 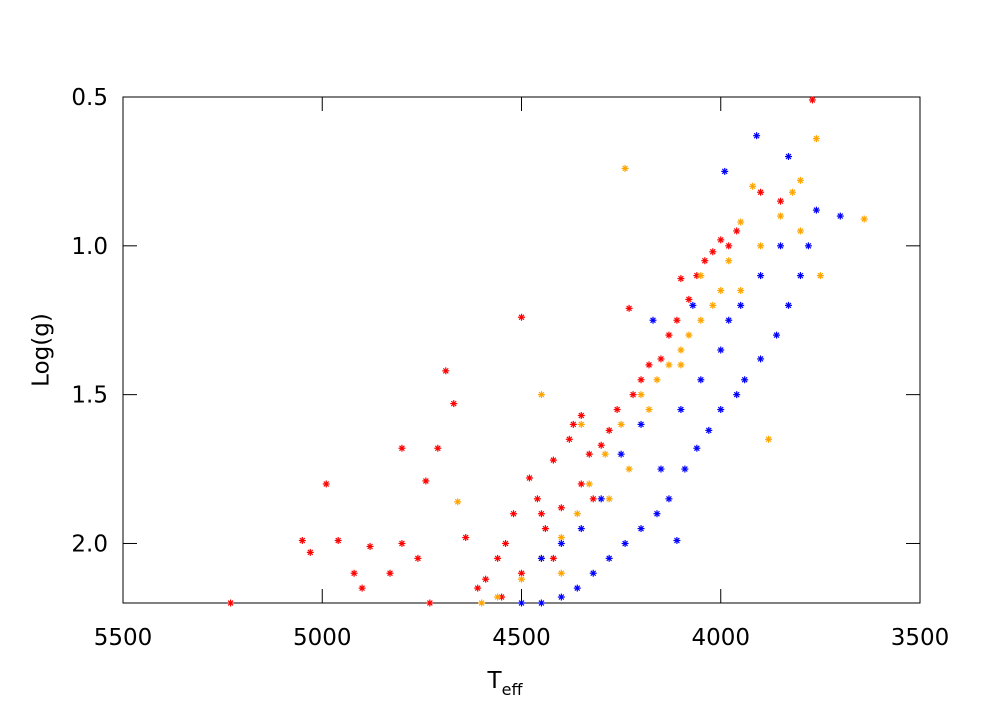 What do you see at coordinates (720, 638) in the screenshot?
I see `x-tick-label: 4000` at bounding box center [720, 638].